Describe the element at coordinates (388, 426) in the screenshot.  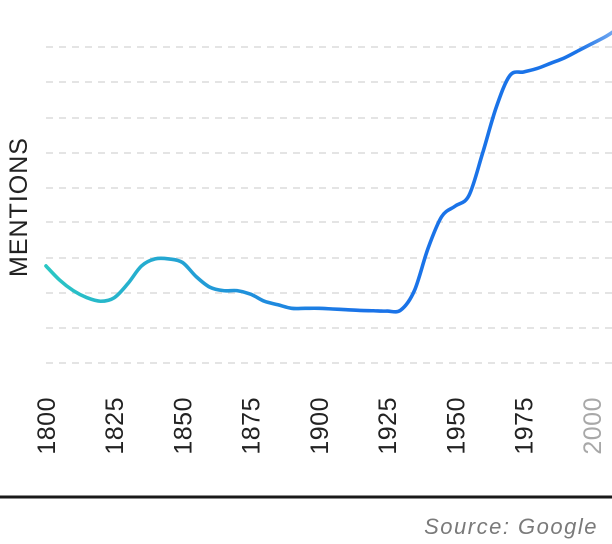
I see `x-tick-label: 1925` at that location.